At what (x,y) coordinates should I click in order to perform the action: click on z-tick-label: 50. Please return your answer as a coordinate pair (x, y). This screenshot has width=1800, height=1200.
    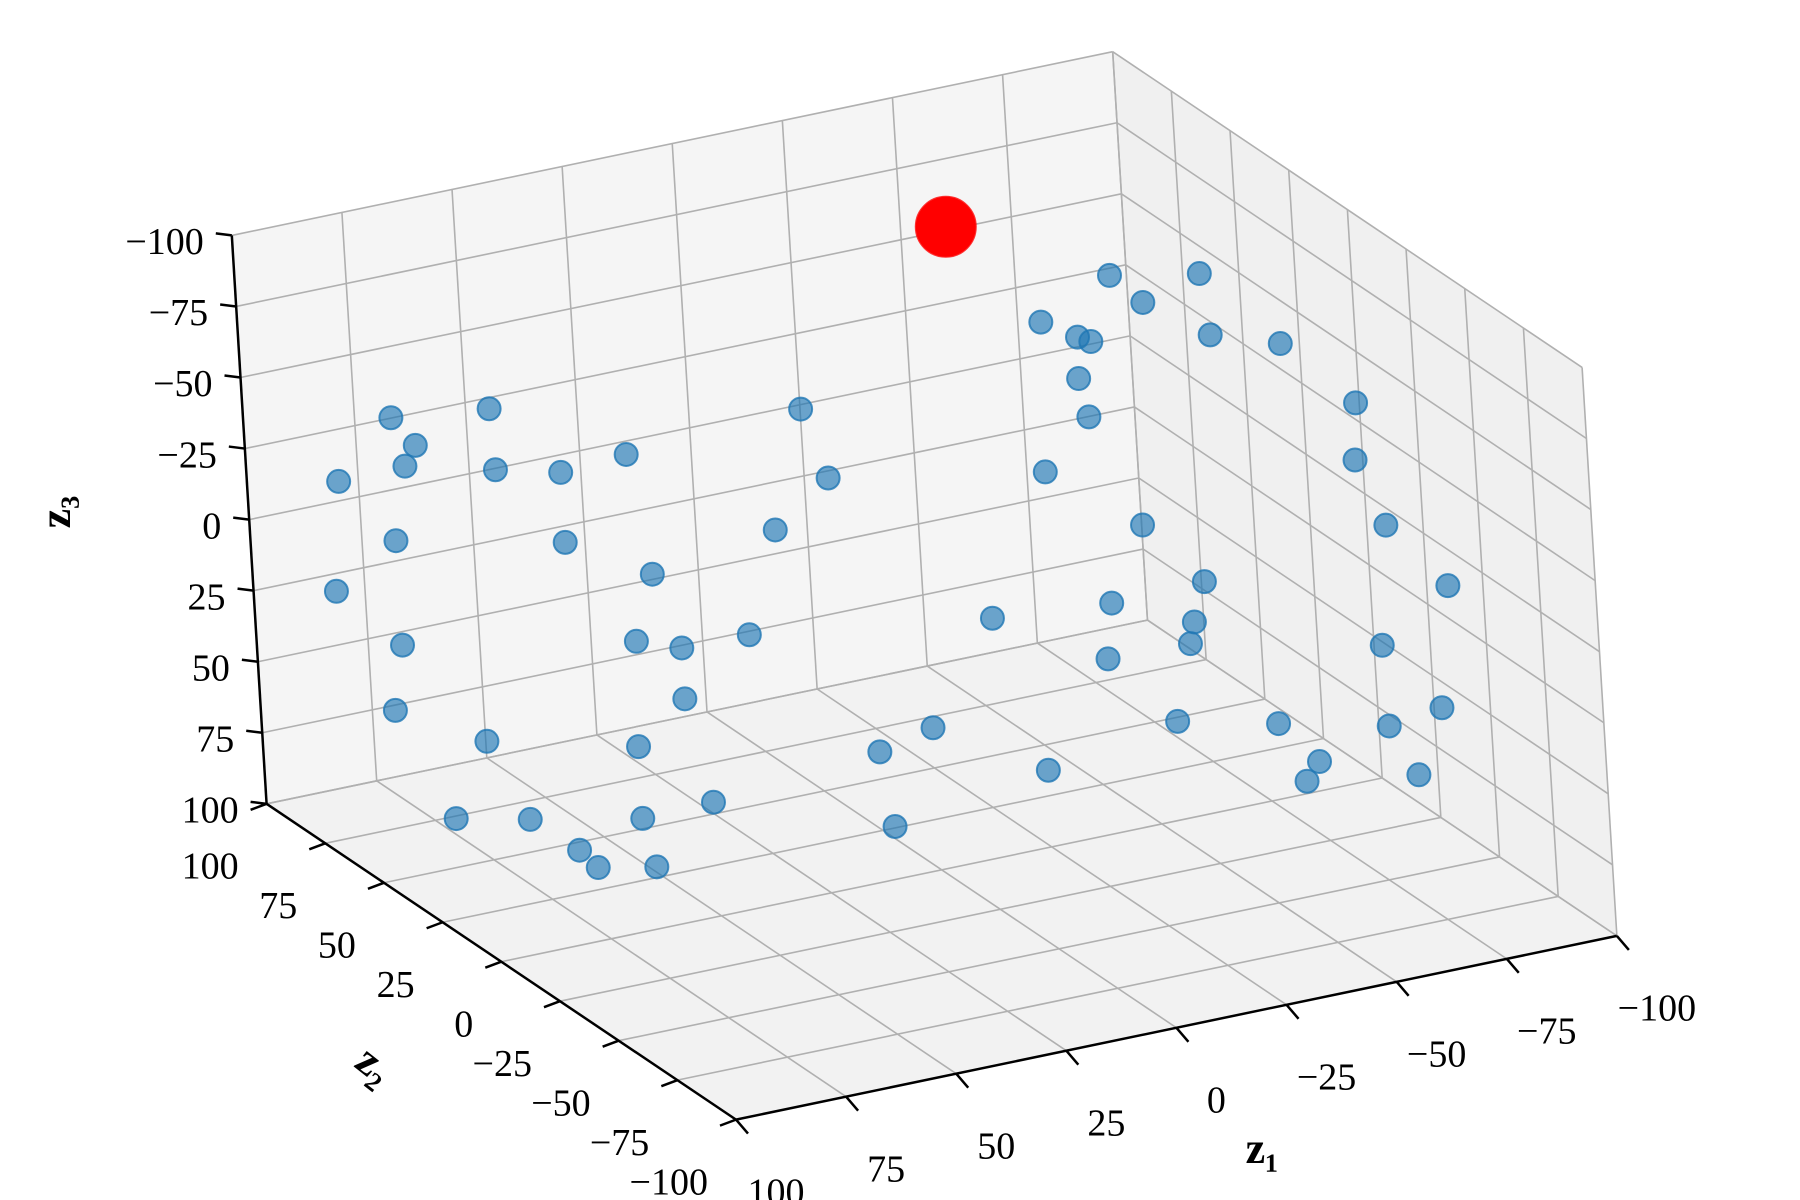
    Looking at the image, I should click on (211, 668).